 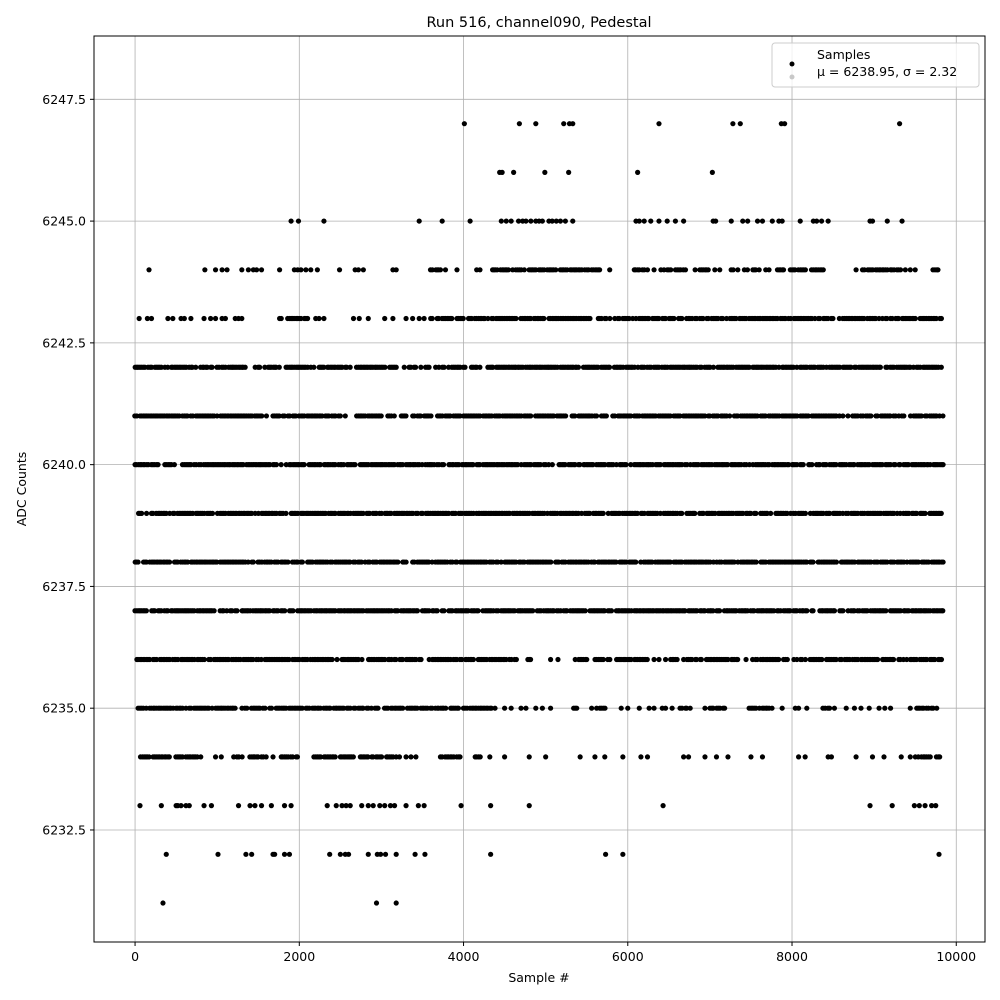 I want to click on y-tick-label: 6245.0, so click(x=64, y=221).